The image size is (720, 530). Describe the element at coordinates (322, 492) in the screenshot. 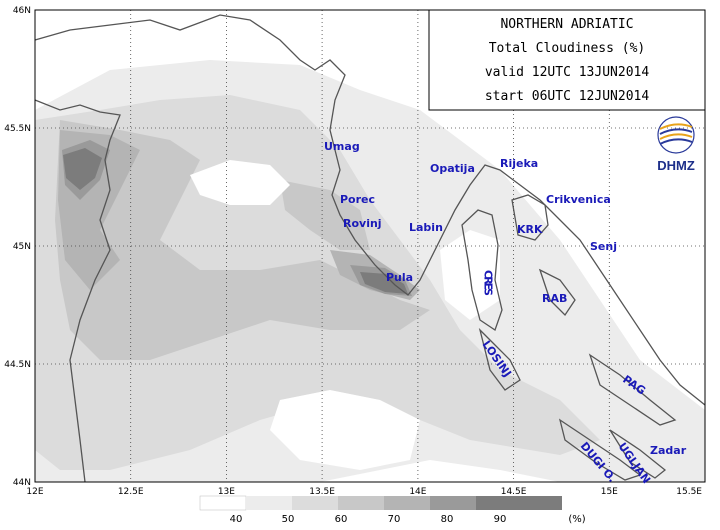

I see `lon-label: 13.5E` at that location.